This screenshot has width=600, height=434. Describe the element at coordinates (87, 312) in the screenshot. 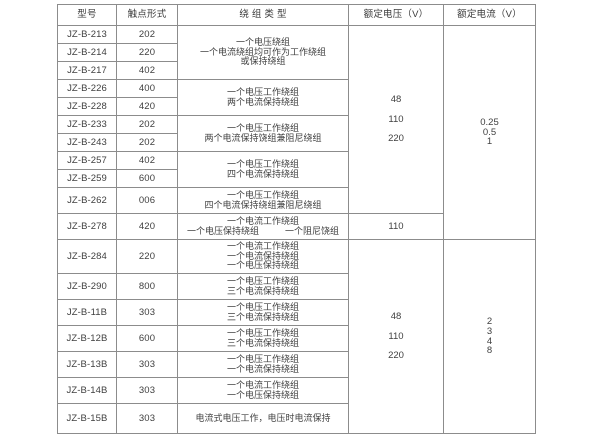

I see `cell-model: JZ-B-11B` at that location.